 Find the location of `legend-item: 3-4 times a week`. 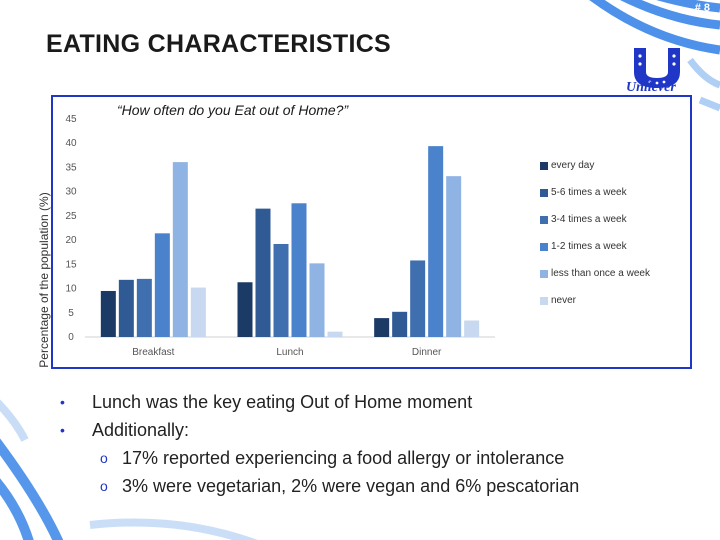

legend-item: 3-4 times a week is located at coordinates (595, 219).